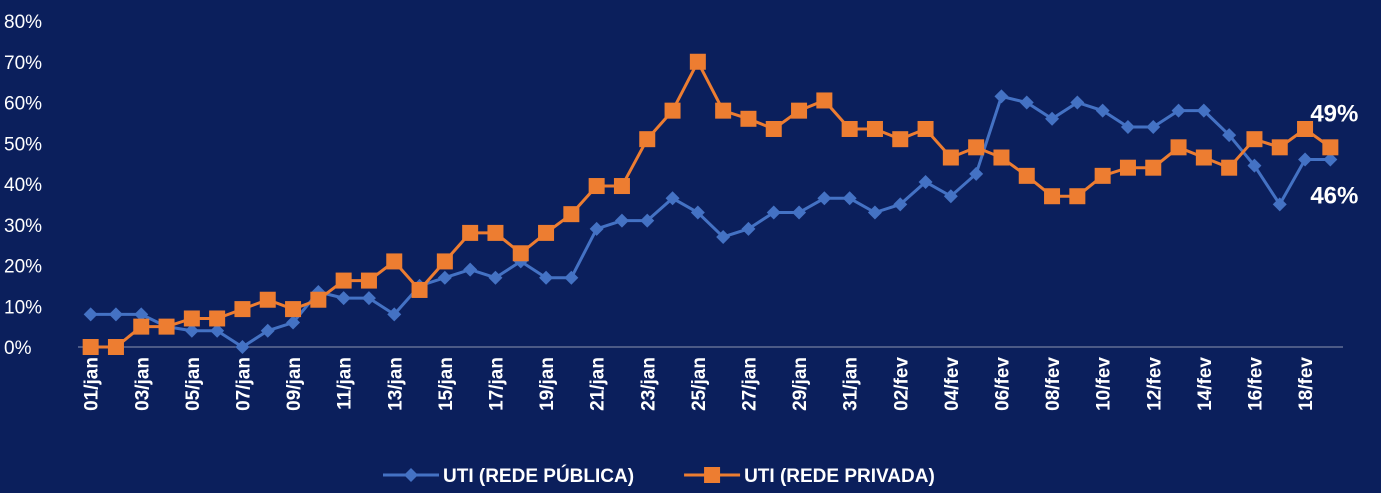 This screenshot has width=1381, height=493. I want to click on x-tick-label: 07/jan, so click(243, 384).